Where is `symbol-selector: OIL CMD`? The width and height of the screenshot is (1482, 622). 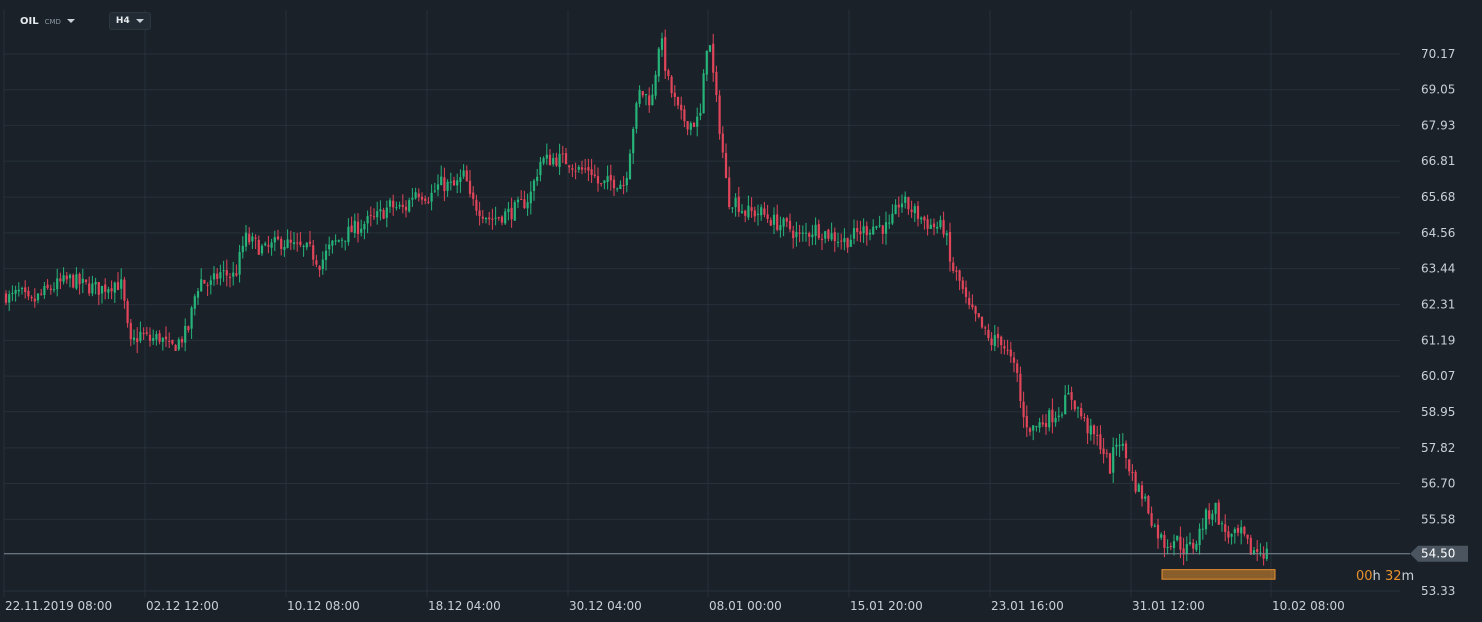
symbol-selector: OIL CMD is located at coordinates (47, 21).